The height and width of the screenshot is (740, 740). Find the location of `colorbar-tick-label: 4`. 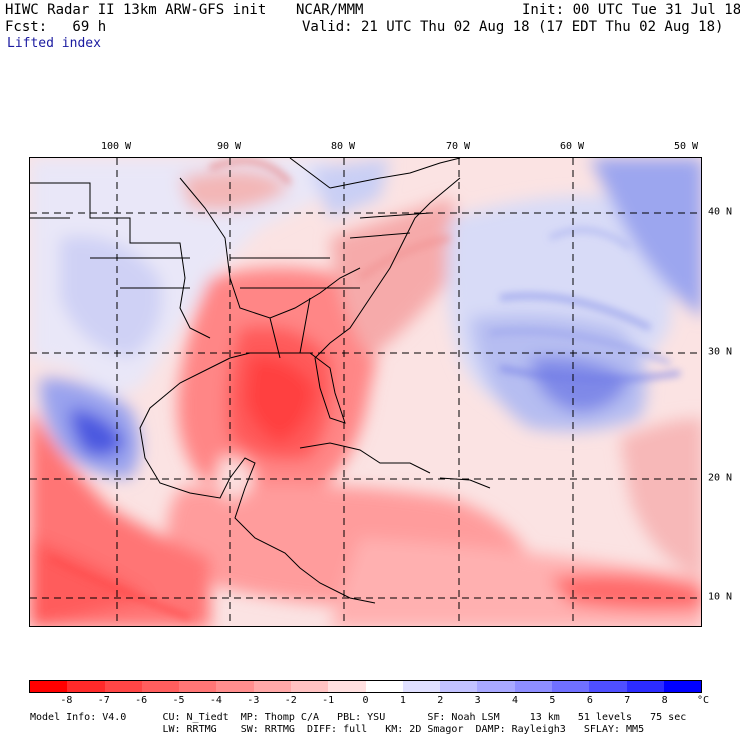

colorbar-tick-label: 4 is located at coordinates (515, 700).